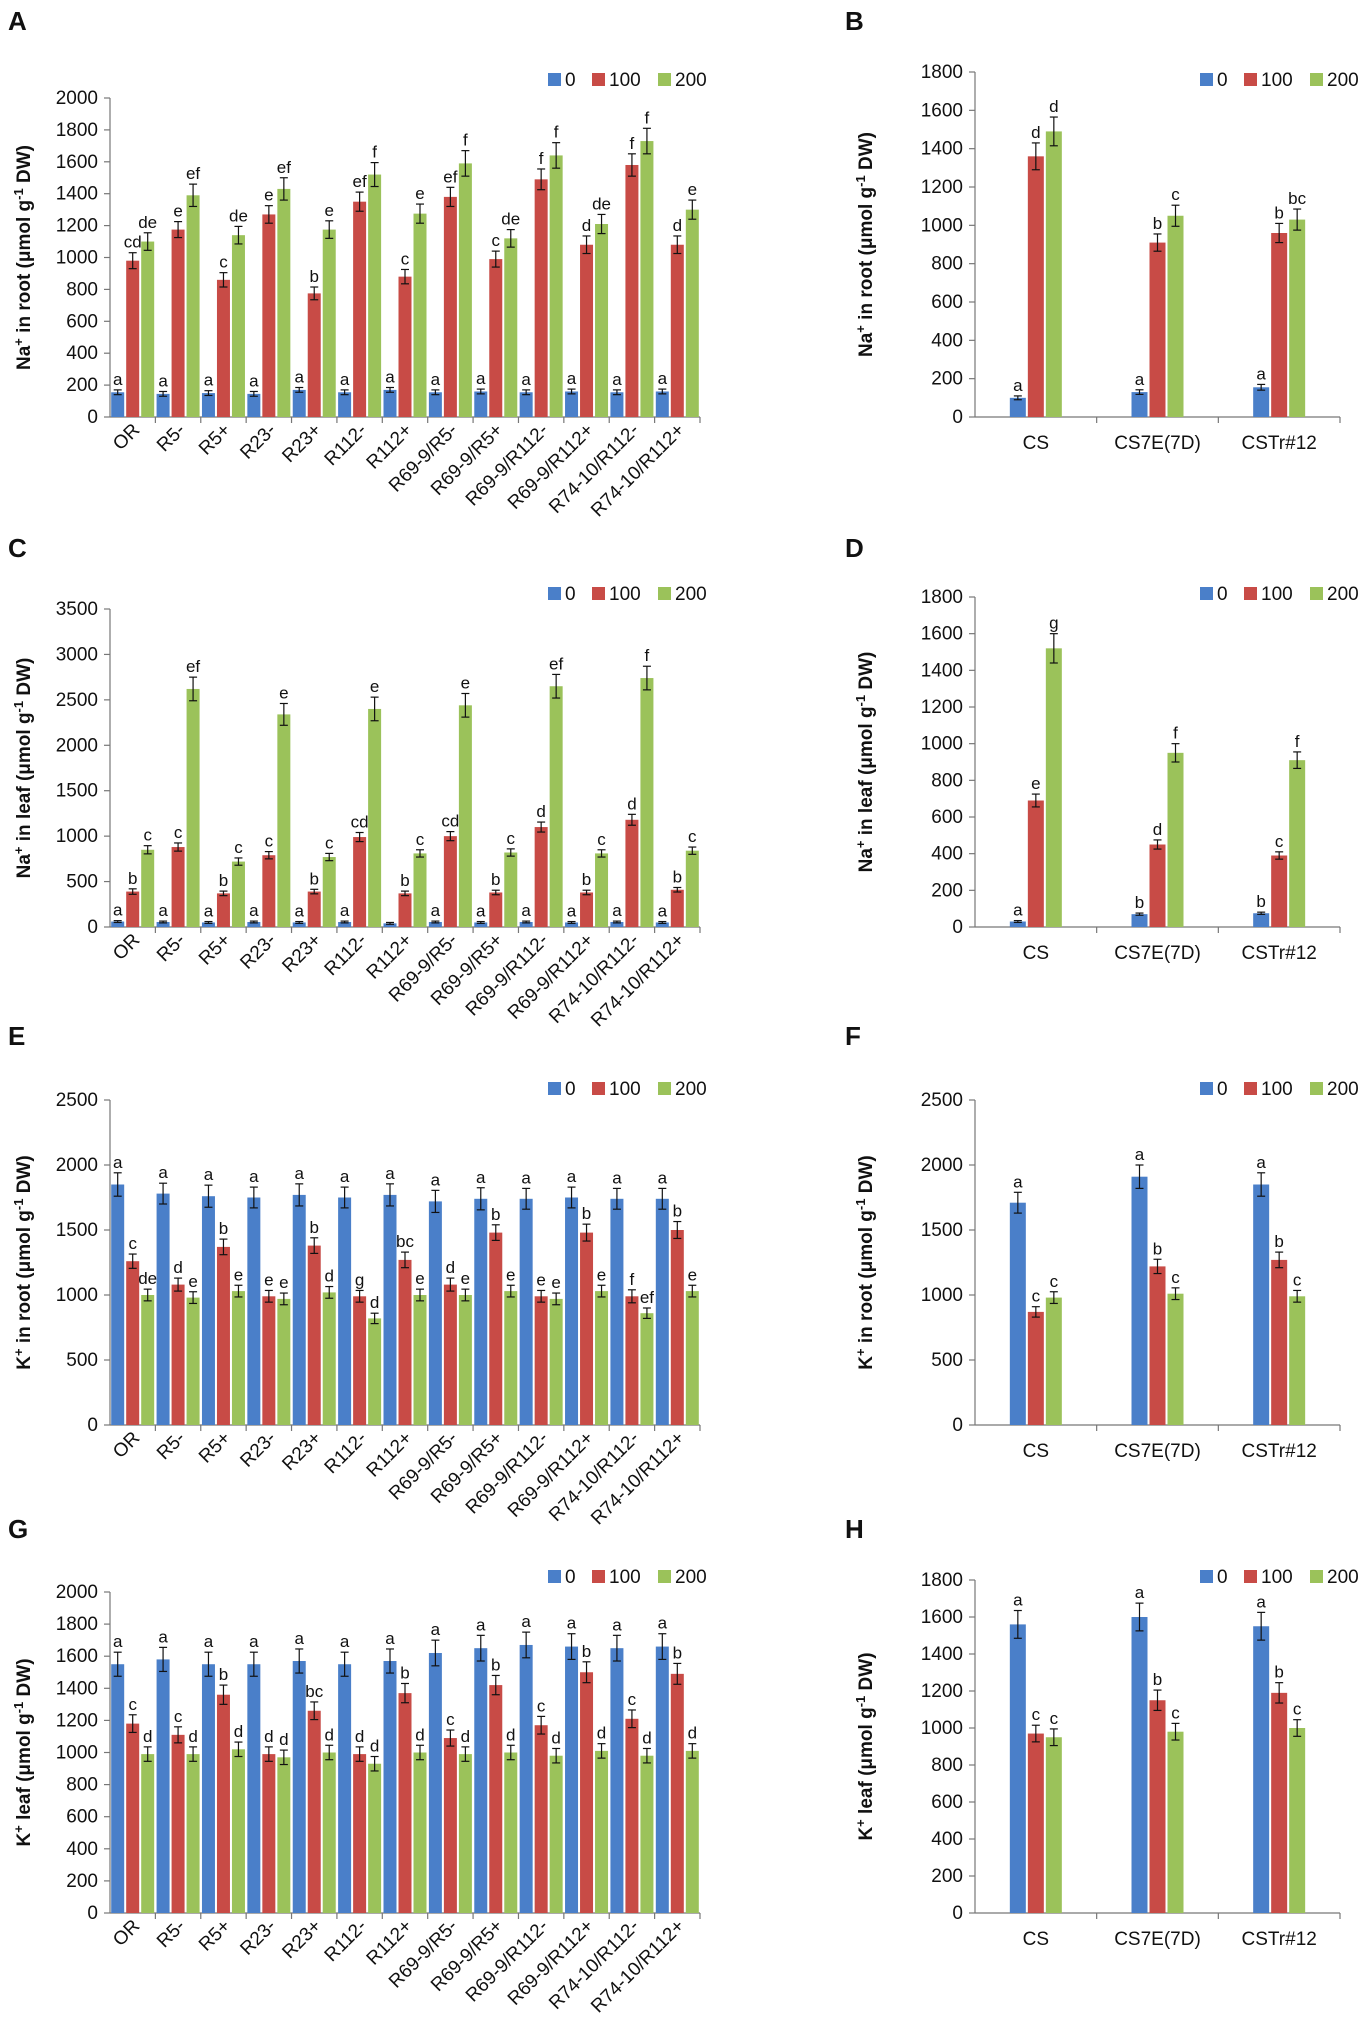  What do you see at coordinates (942, 1617) in the screenshot?
I see `y-tick-label: 1600` at bounding box center [942, 1617].